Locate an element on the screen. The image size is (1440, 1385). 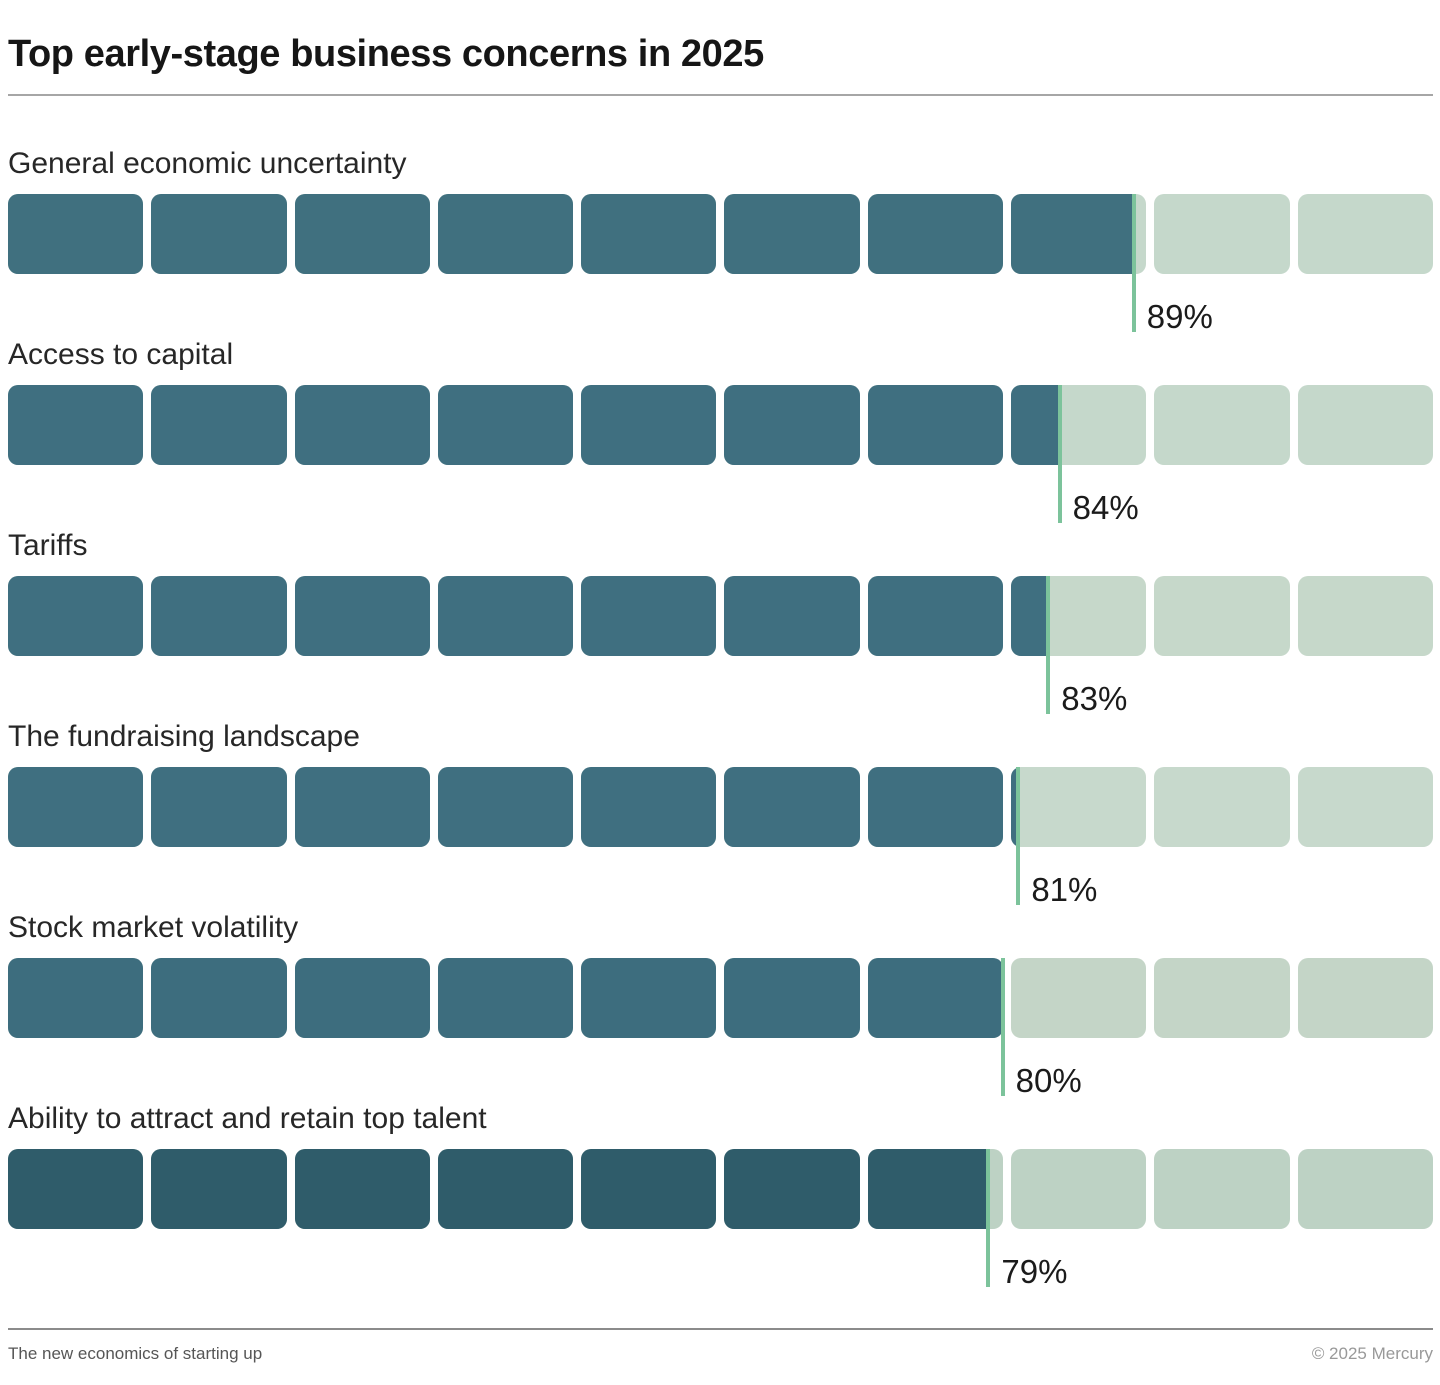
chart-row: General economic uncertainty 89% is located at coordinates (720, 241).